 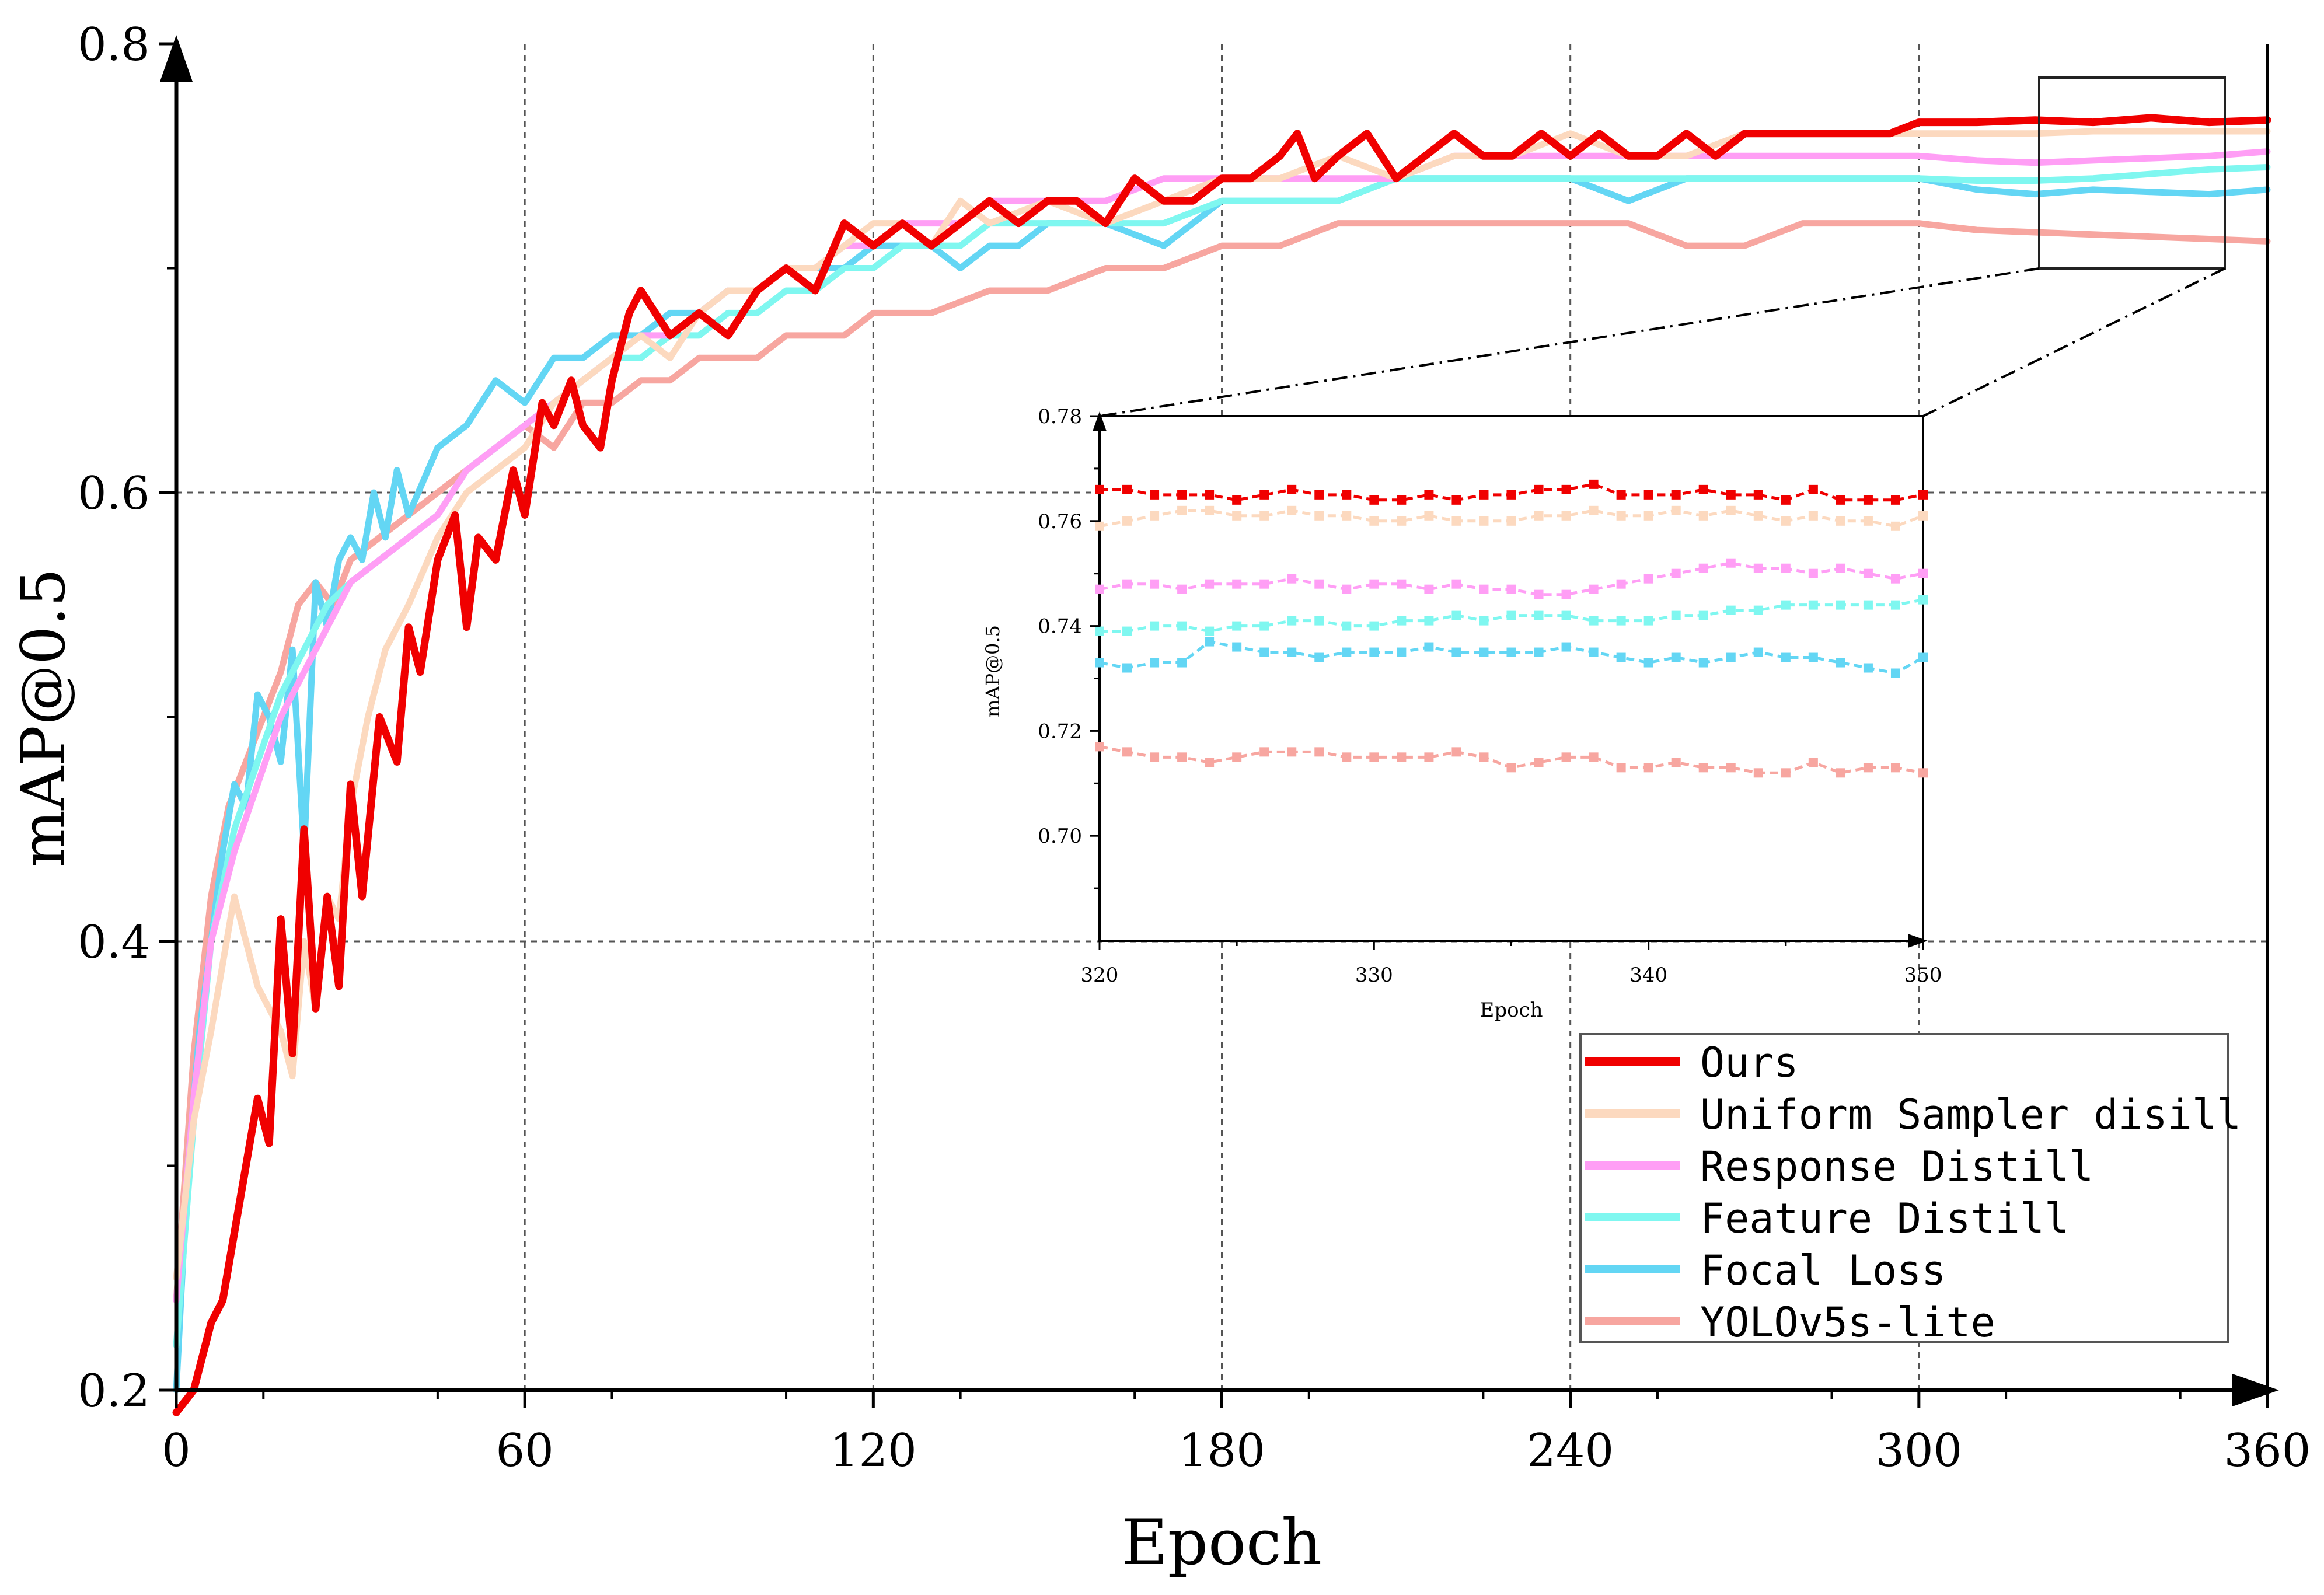 What do you see at coordinates (1904, 1188) in the screenshot?
I see `legend-box` at bounding box center [1904, 1188].